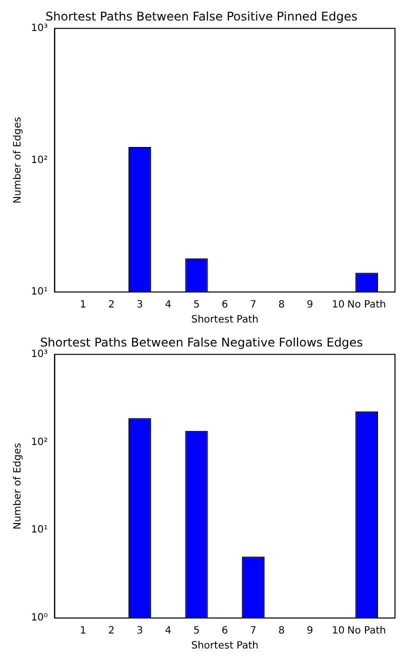  I want to click on y-tick-label: 10⁰, so click(39, 618).